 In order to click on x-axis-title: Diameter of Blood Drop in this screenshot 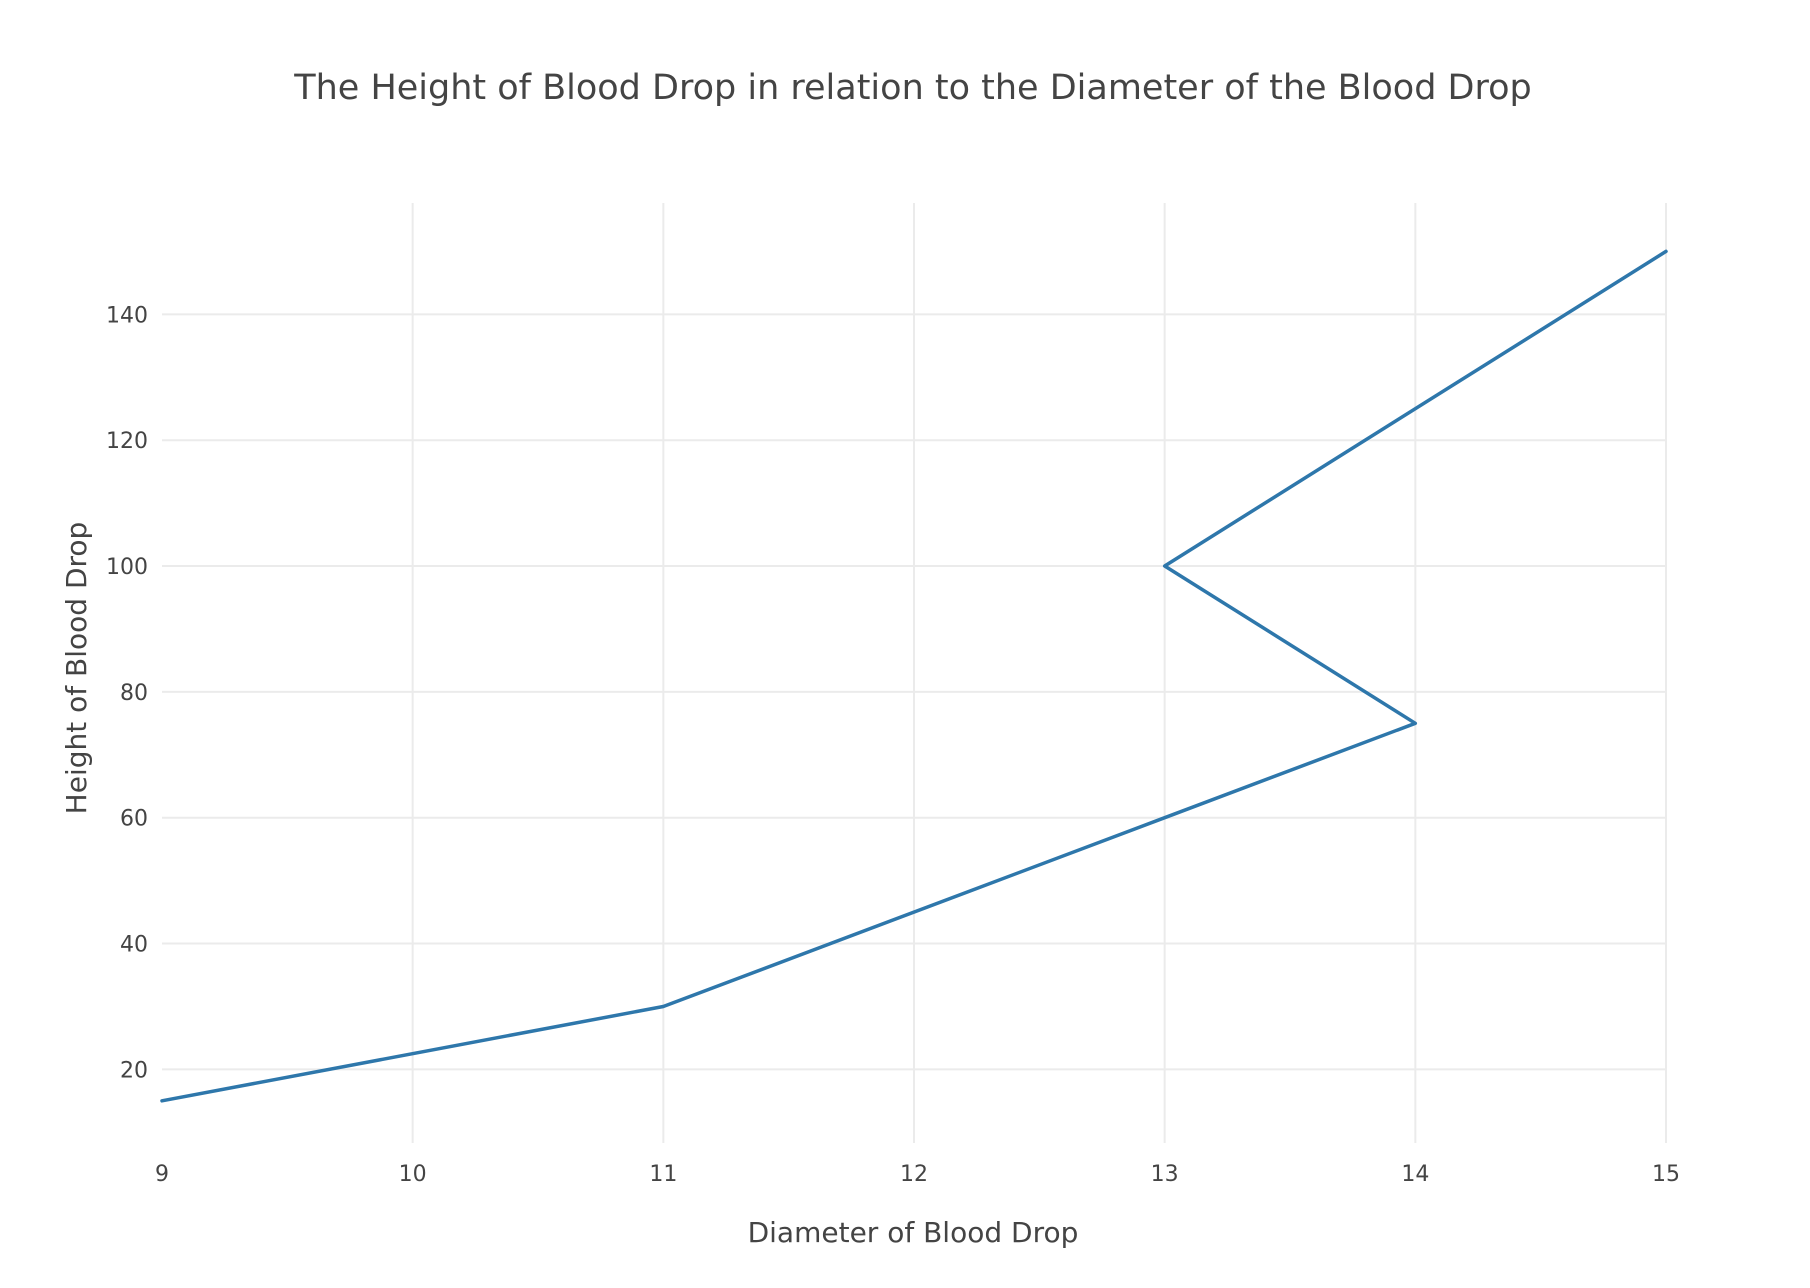, I will do `click(913, 1232)`.